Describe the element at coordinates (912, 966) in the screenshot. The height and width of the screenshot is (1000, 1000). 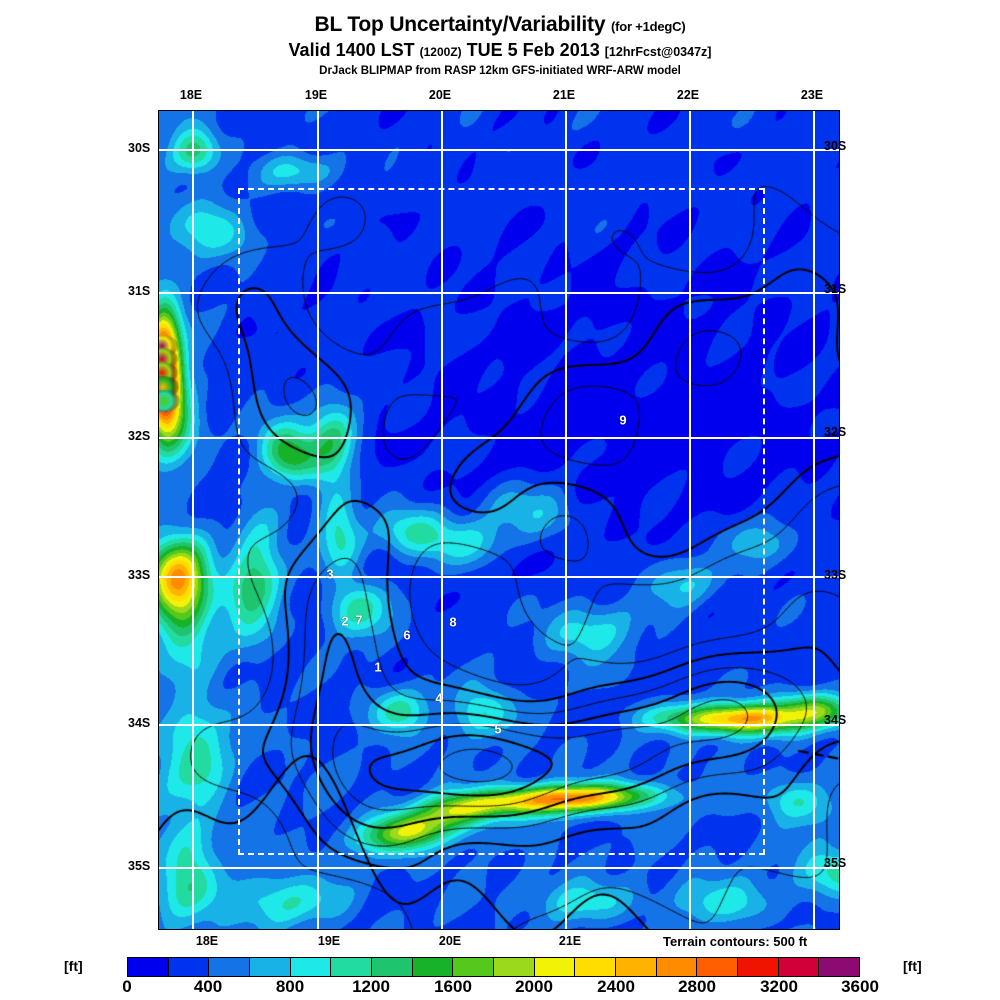
I see `colorbar-unit-right: [ft]` at that location.